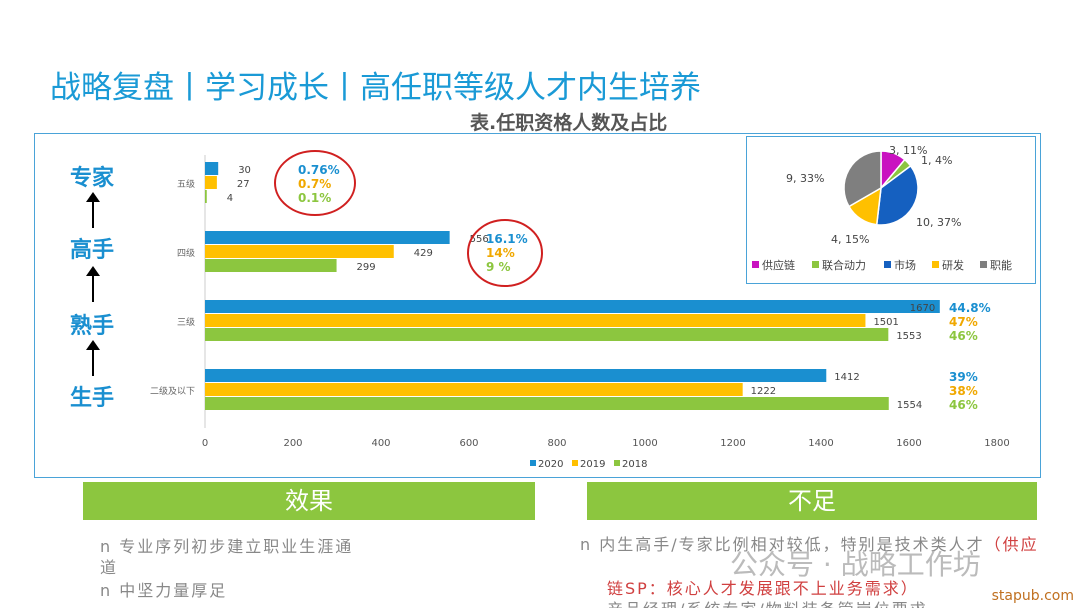 Image resolution: width=1080 pixels, height=608 pixels. Describe the element at coordinates (227, 557) in the screenshot. I see `effect-item: n 专业序列初步建立职业生涯通道` at that location.